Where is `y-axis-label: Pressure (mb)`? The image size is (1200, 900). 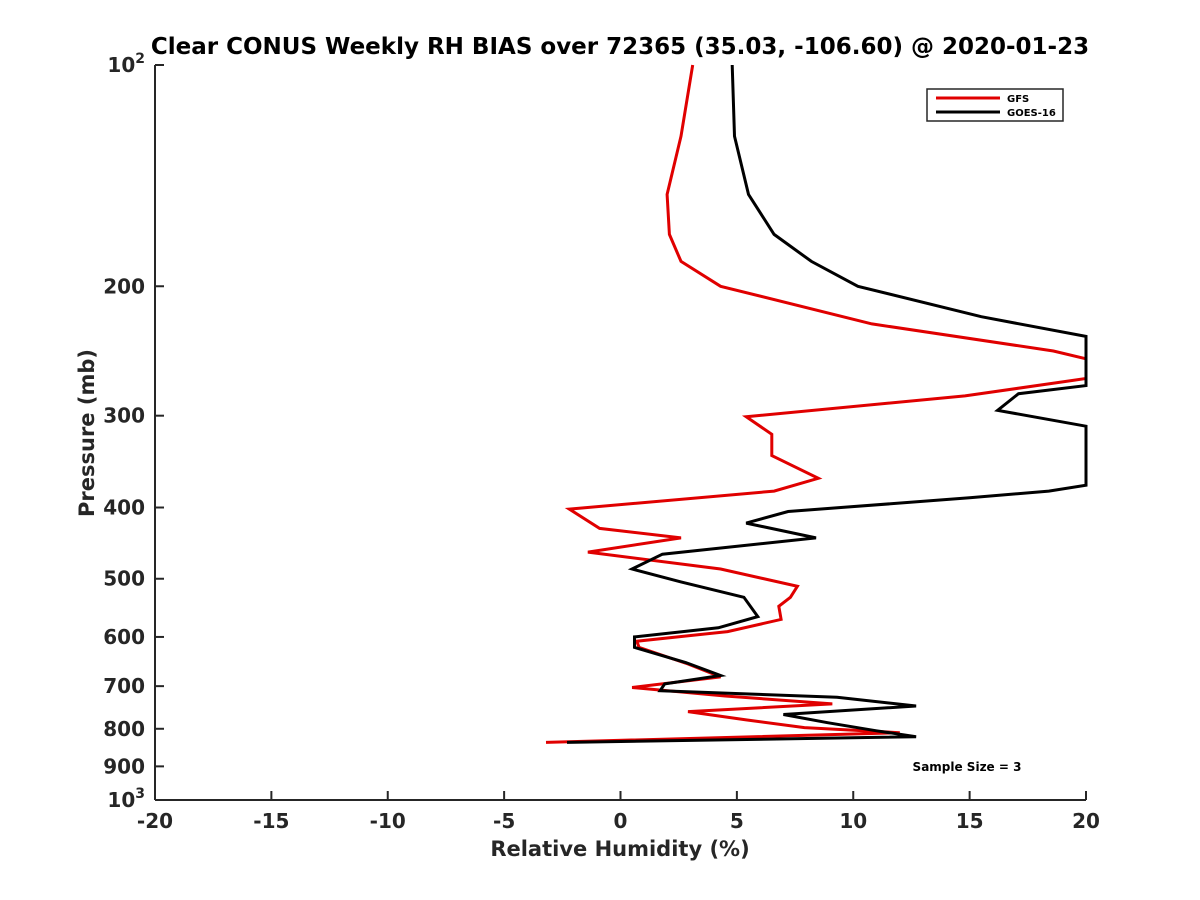 y-axis-label: Pressure (mb) is located at coordinates (87, 433).